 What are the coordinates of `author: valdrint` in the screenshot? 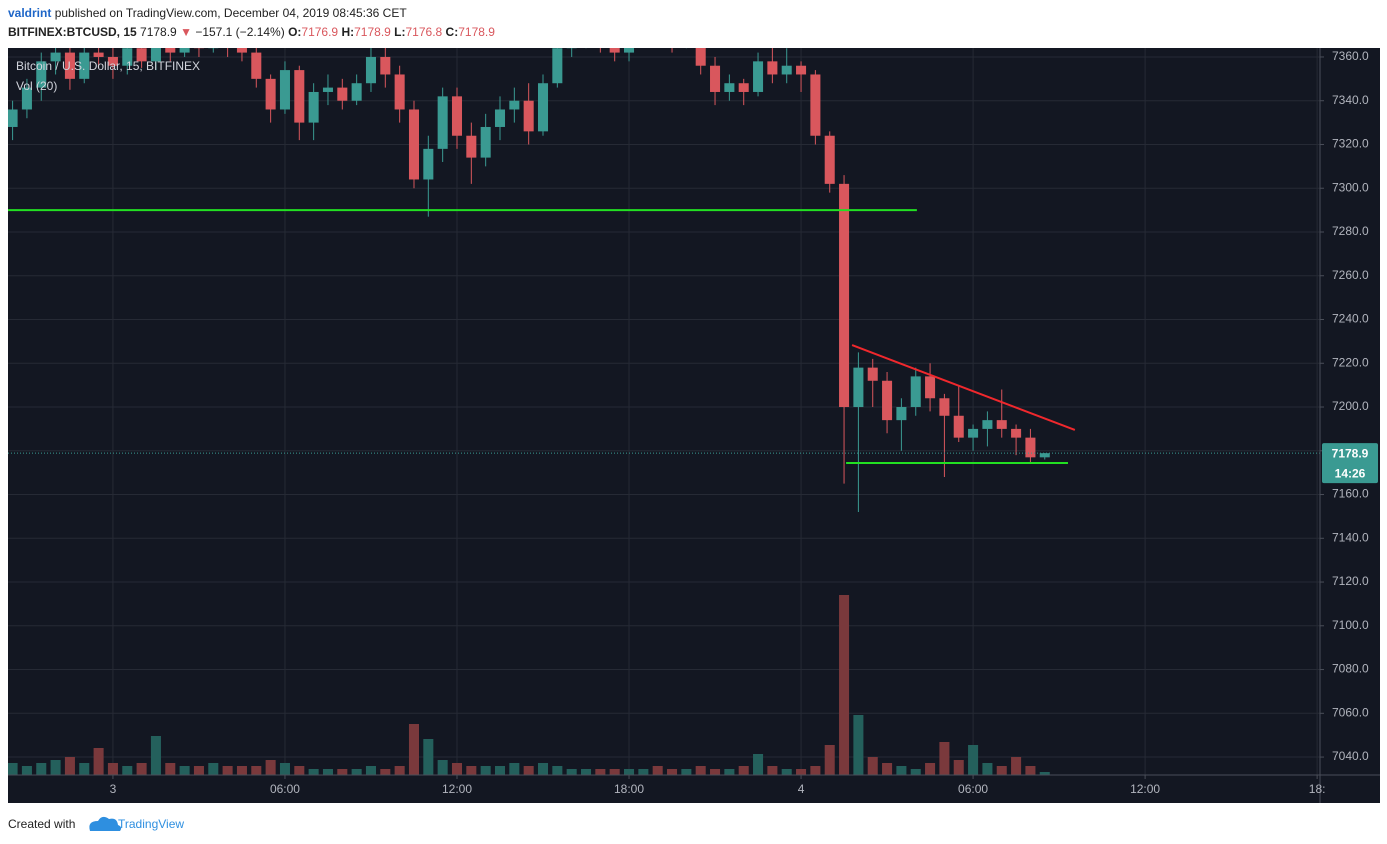 It's located at (29, 13).